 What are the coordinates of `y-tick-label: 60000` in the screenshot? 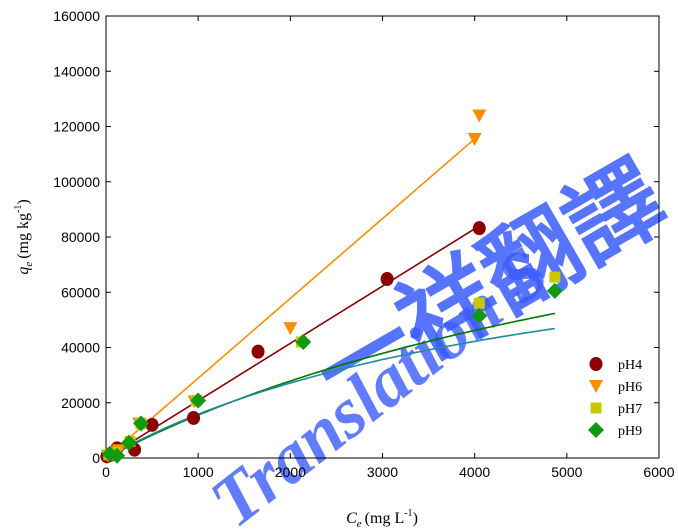 It's located at (80, 292).